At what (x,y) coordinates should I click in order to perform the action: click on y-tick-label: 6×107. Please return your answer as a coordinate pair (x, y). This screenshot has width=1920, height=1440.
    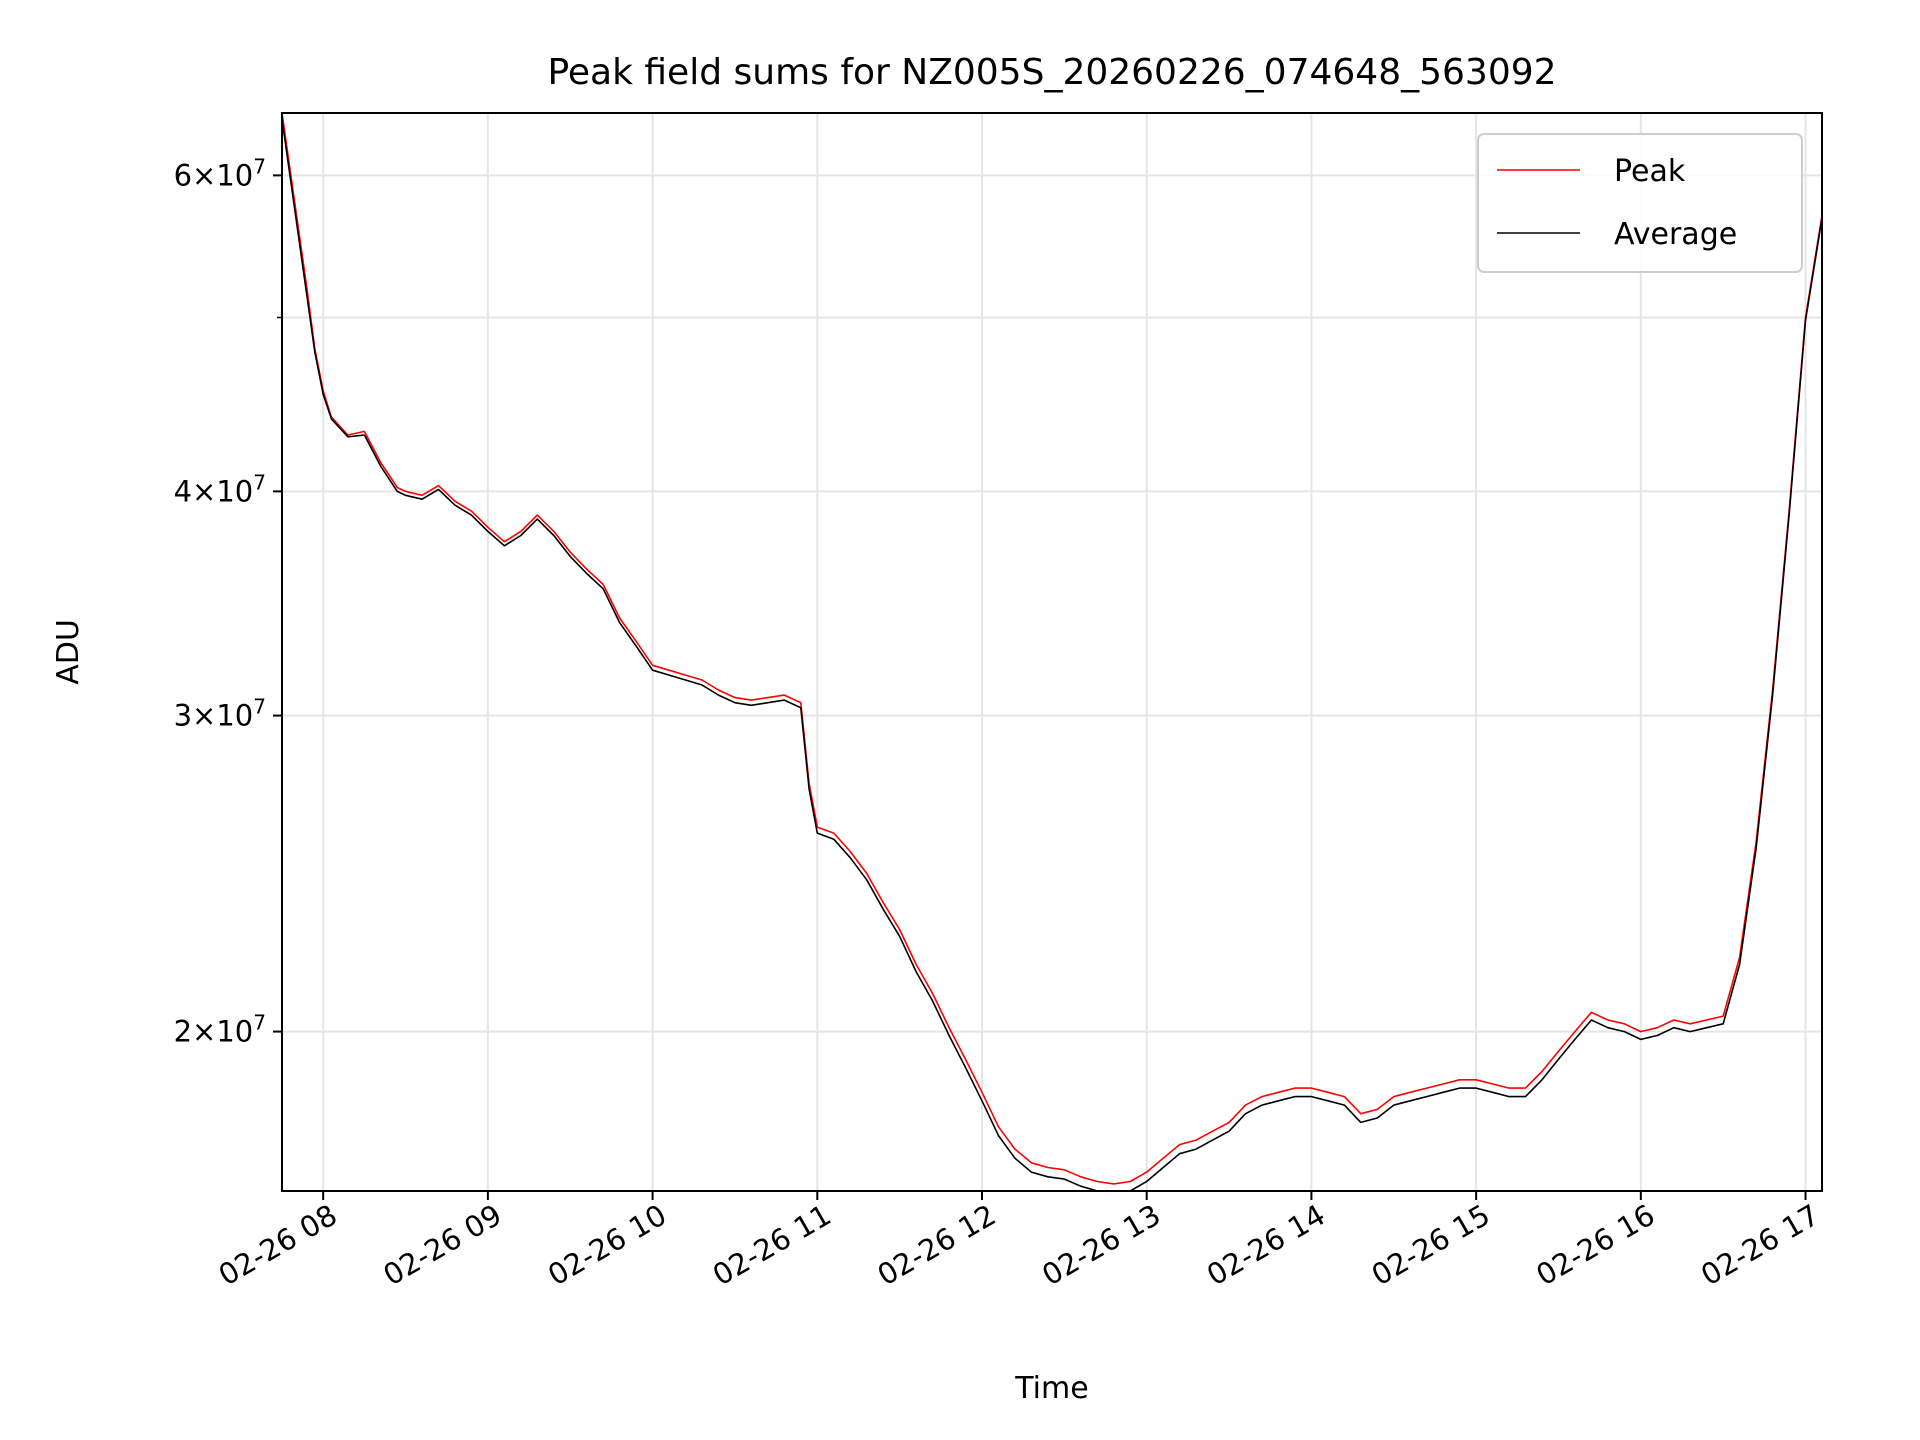
    Looking at the image, I should click on (220, 173).